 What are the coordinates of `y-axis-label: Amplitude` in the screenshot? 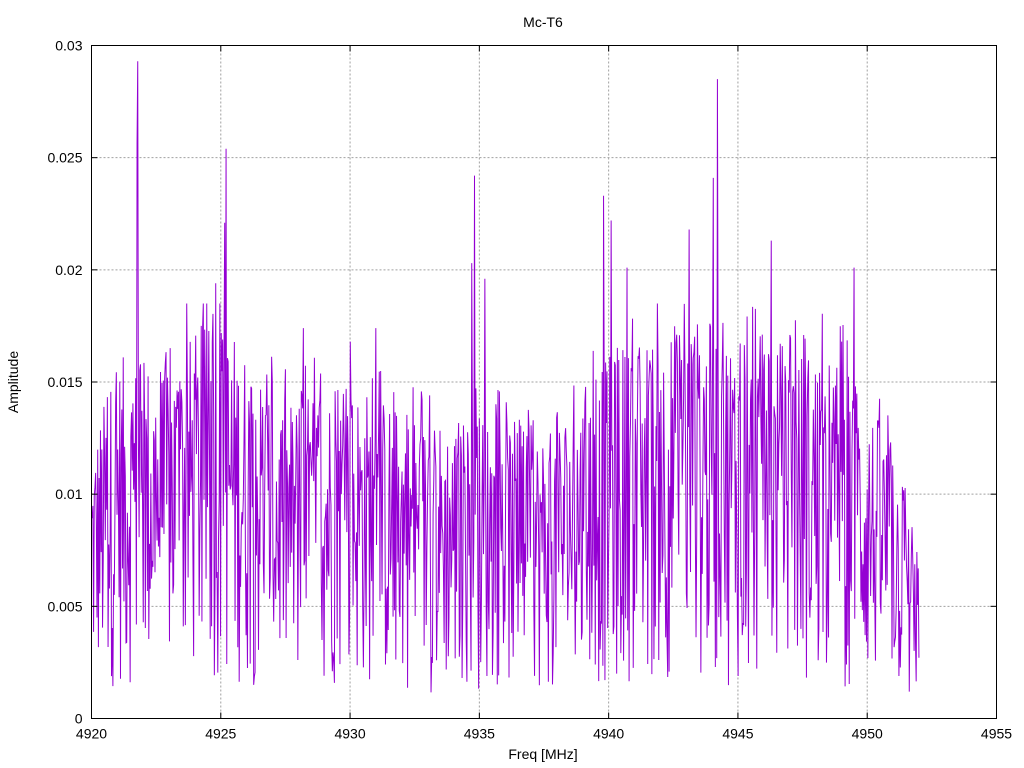 It's located at (13, 382).